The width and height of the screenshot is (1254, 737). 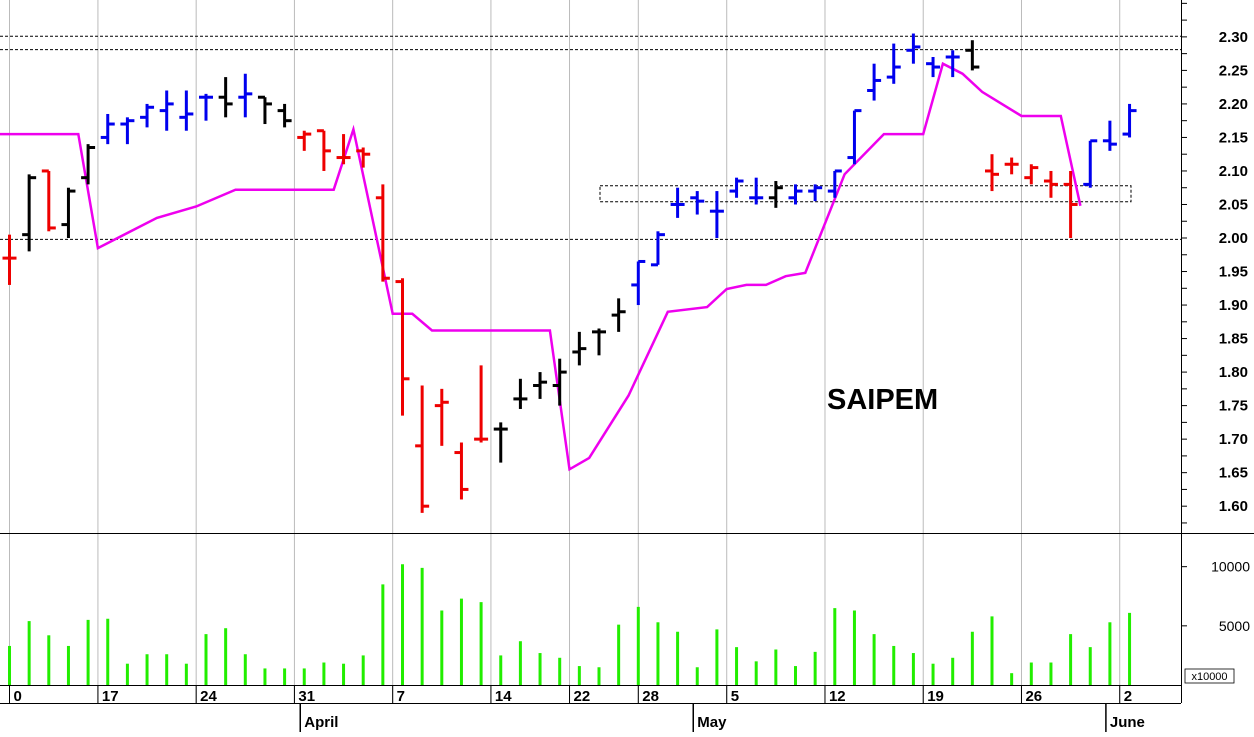 I want to click on y-tick-label: 2.05, so click(x=1233, y=204).